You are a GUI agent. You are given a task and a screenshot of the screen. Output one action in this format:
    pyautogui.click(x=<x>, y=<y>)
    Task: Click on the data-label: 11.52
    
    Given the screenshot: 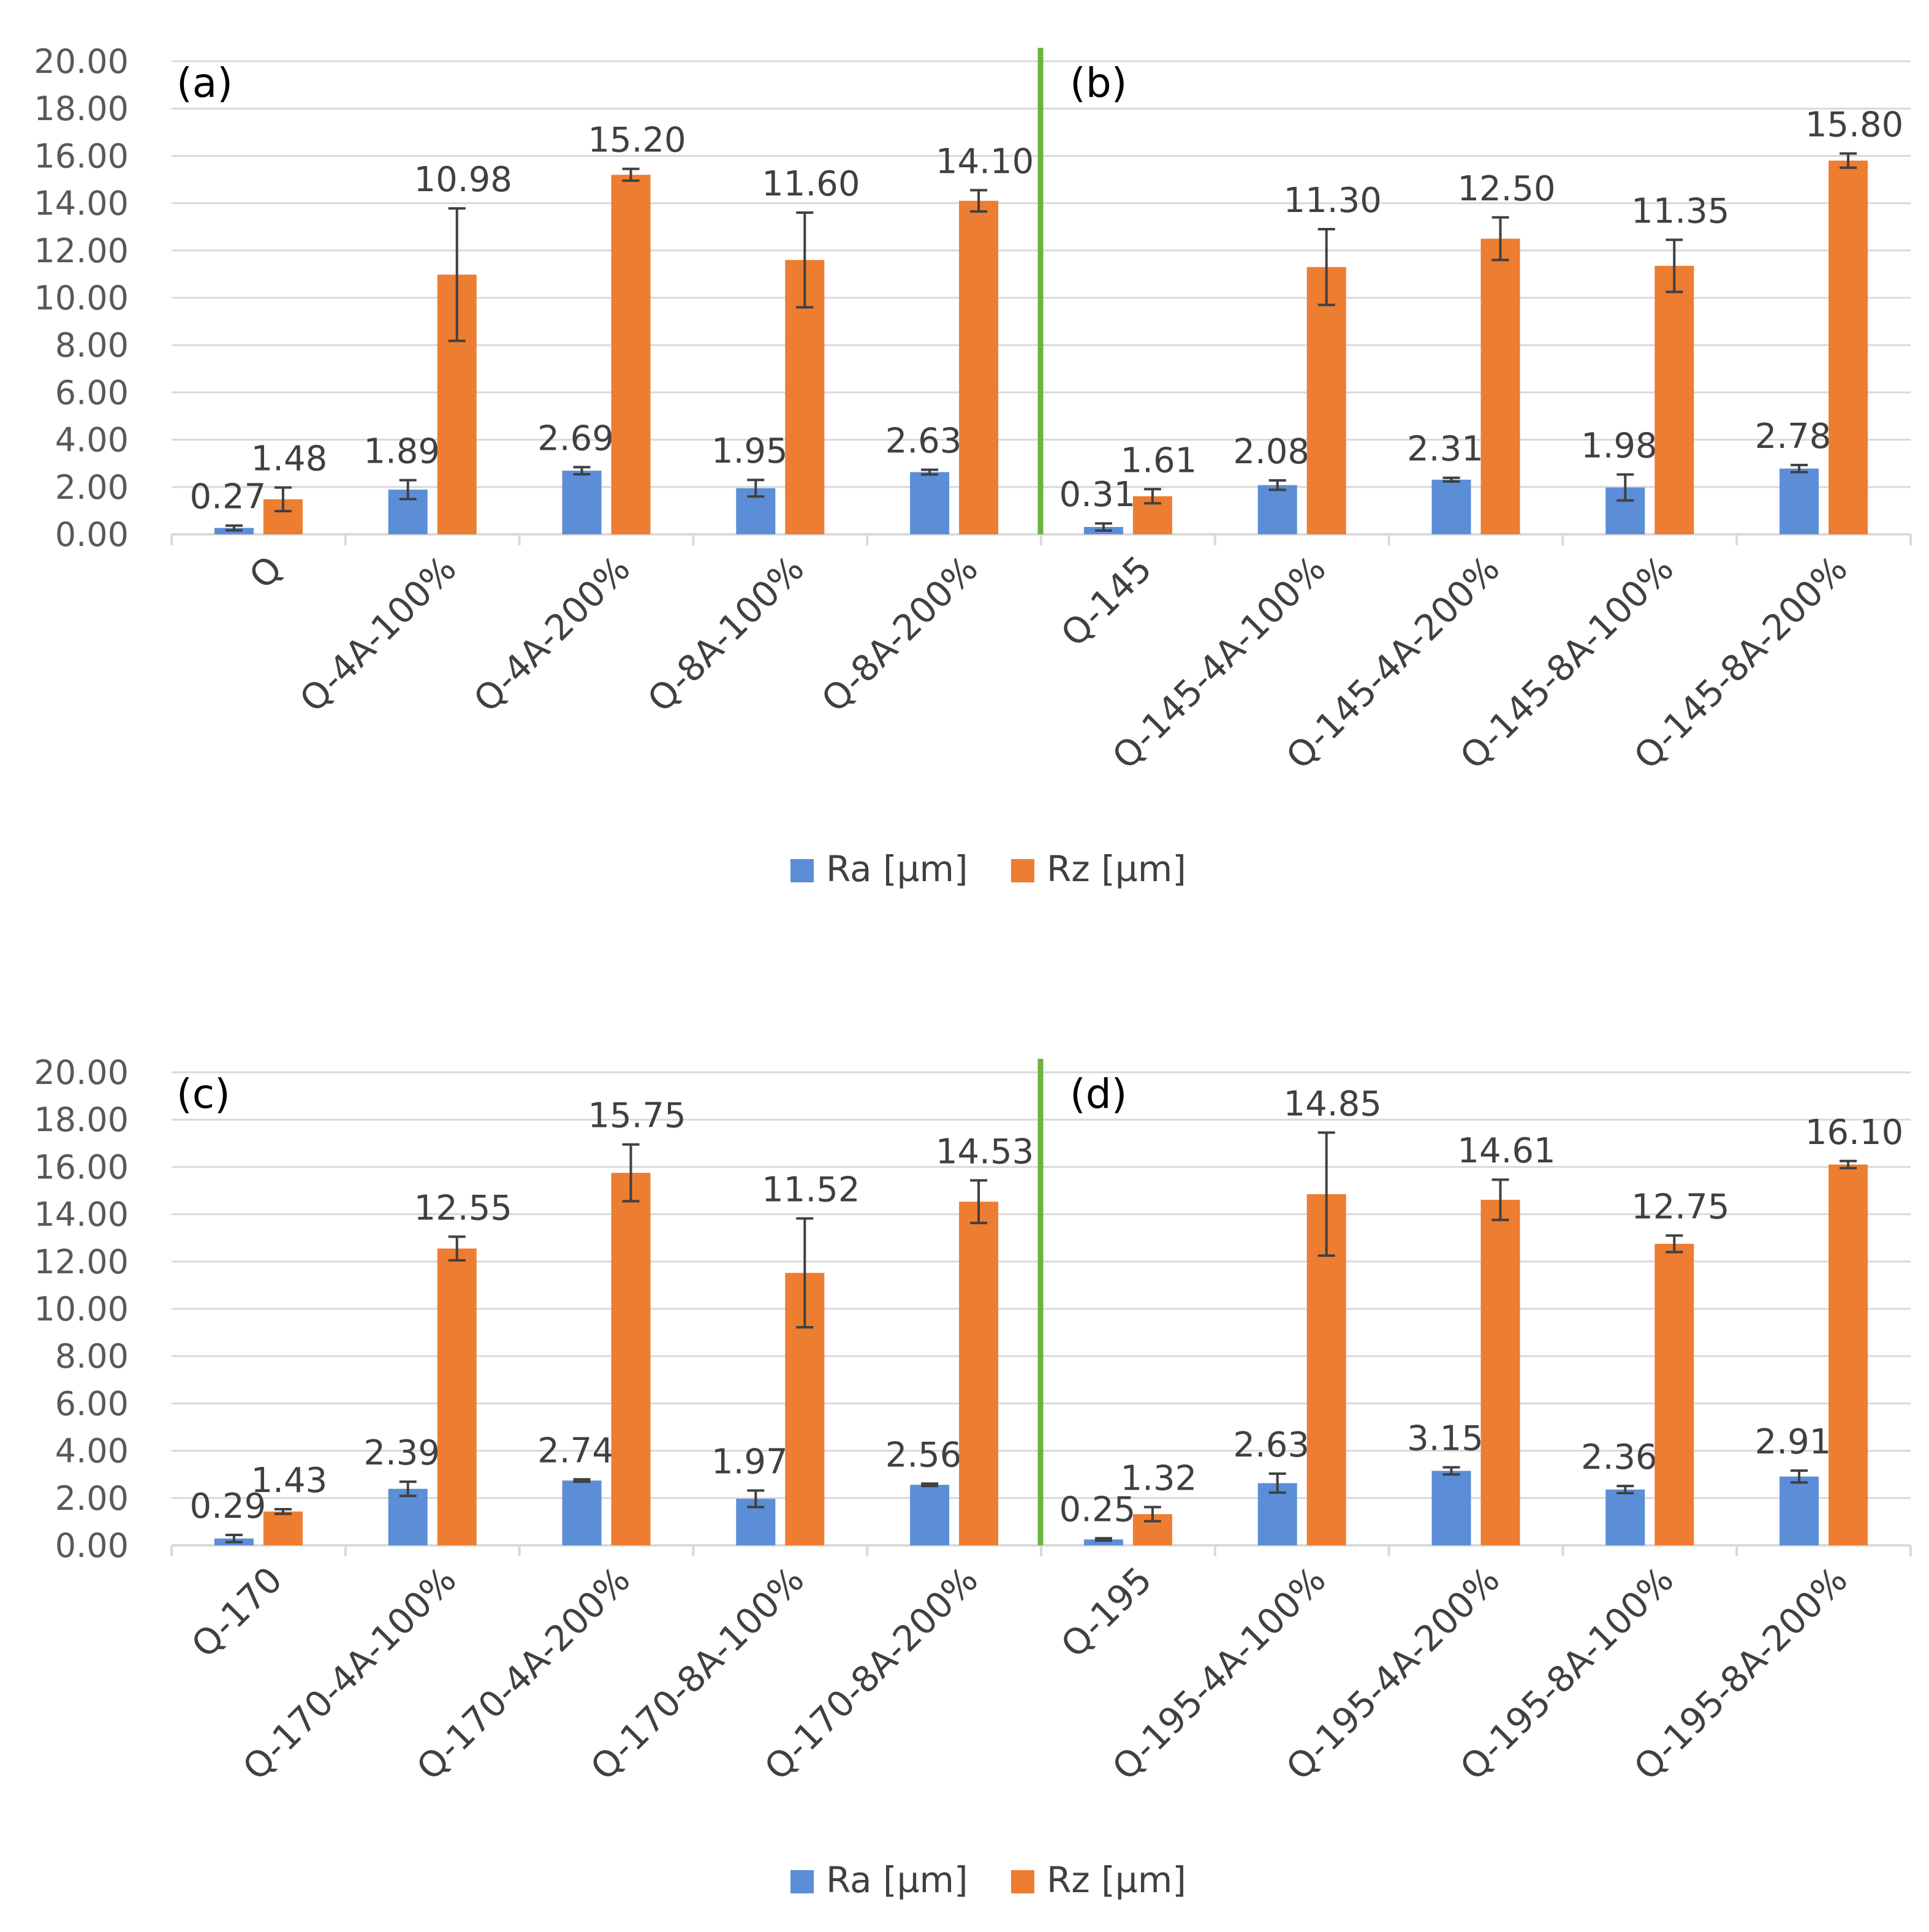 What is the action you would take?
    pyautogui.click(x=811, y=1190)
    